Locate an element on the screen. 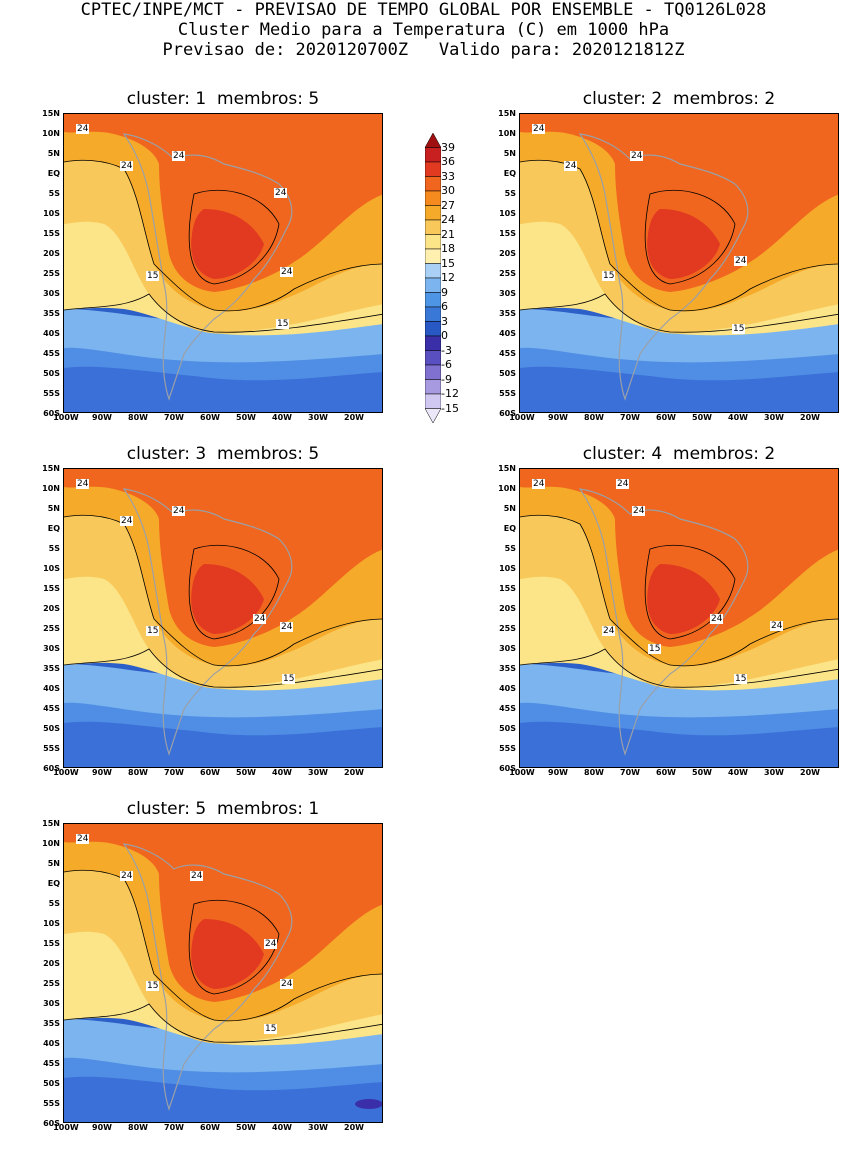 Image resolution: width=847 pixels, height=1157 pixels. colorbar-label: 30 is located at coordinates (448, 190).